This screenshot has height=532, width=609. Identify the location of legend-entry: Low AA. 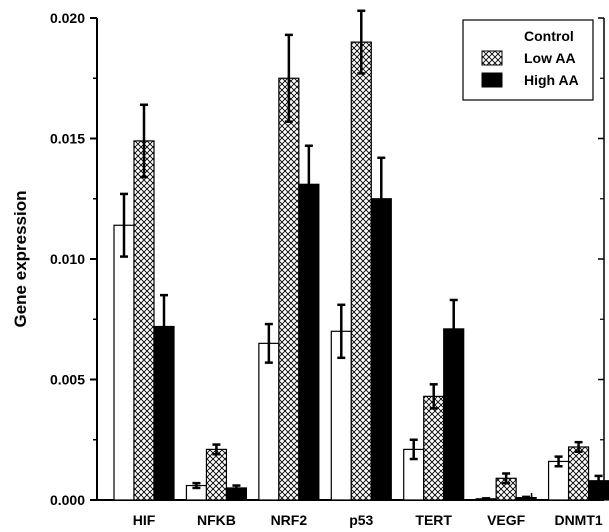
(550, 58).